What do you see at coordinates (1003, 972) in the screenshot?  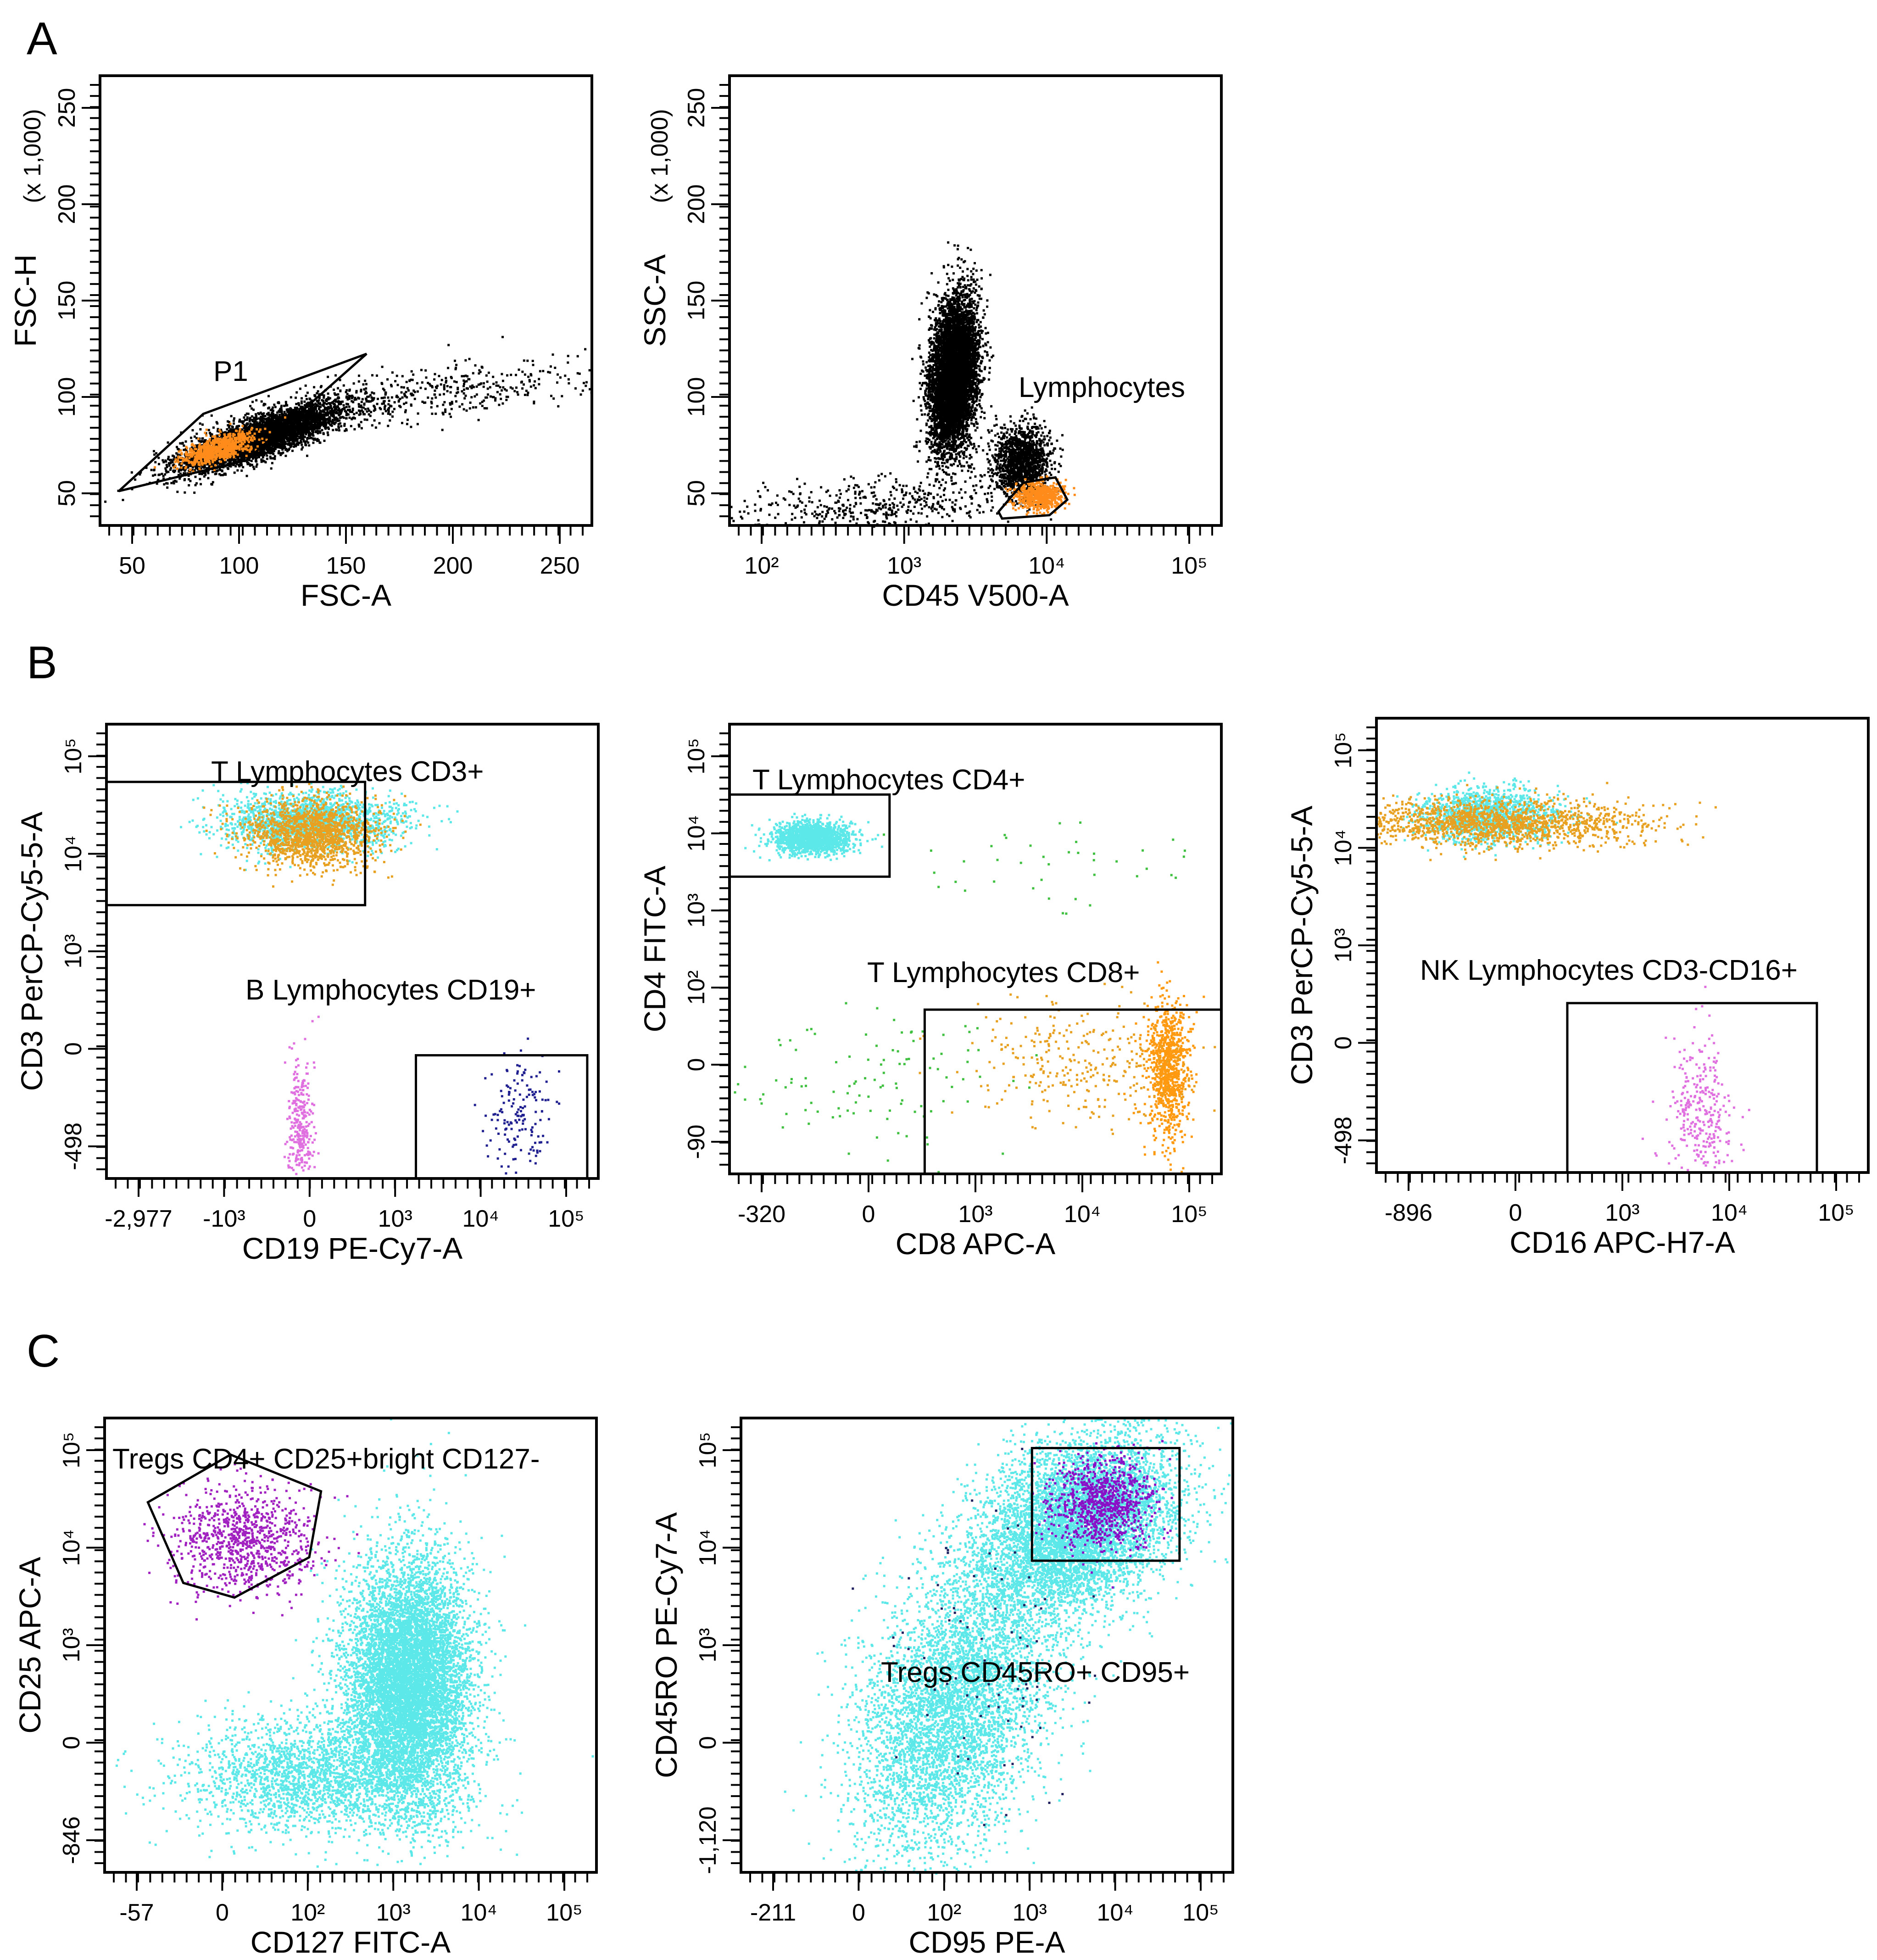 I see `gate-label-cd8: T Lymphocytes CD8+` at bounding box center [1003, 972].